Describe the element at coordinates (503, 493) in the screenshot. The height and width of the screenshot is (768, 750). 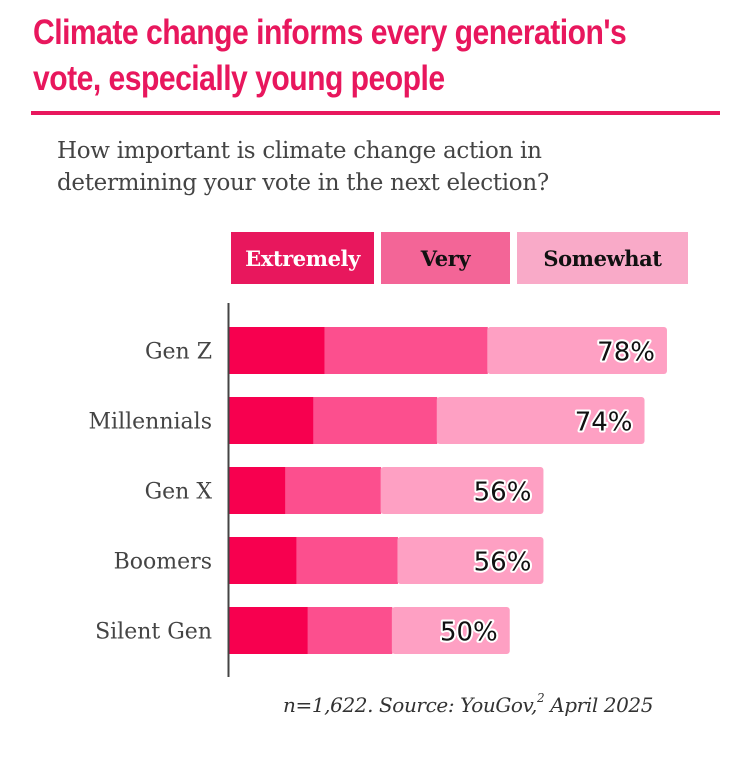
I see `total-label-gen-x: 56%` at that location.